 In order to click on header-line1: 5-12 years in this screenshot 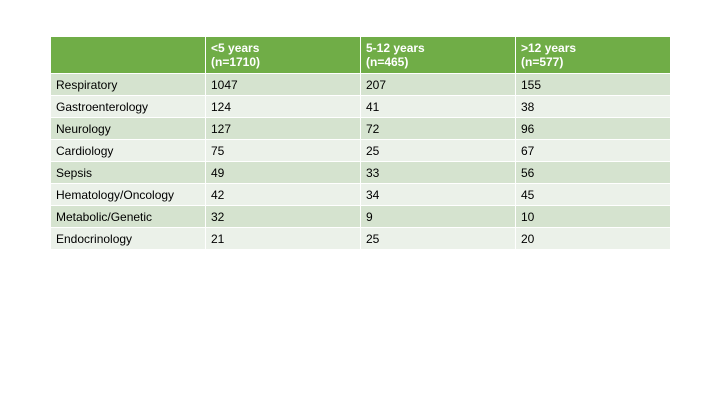, I will do `click(395, 48)`.